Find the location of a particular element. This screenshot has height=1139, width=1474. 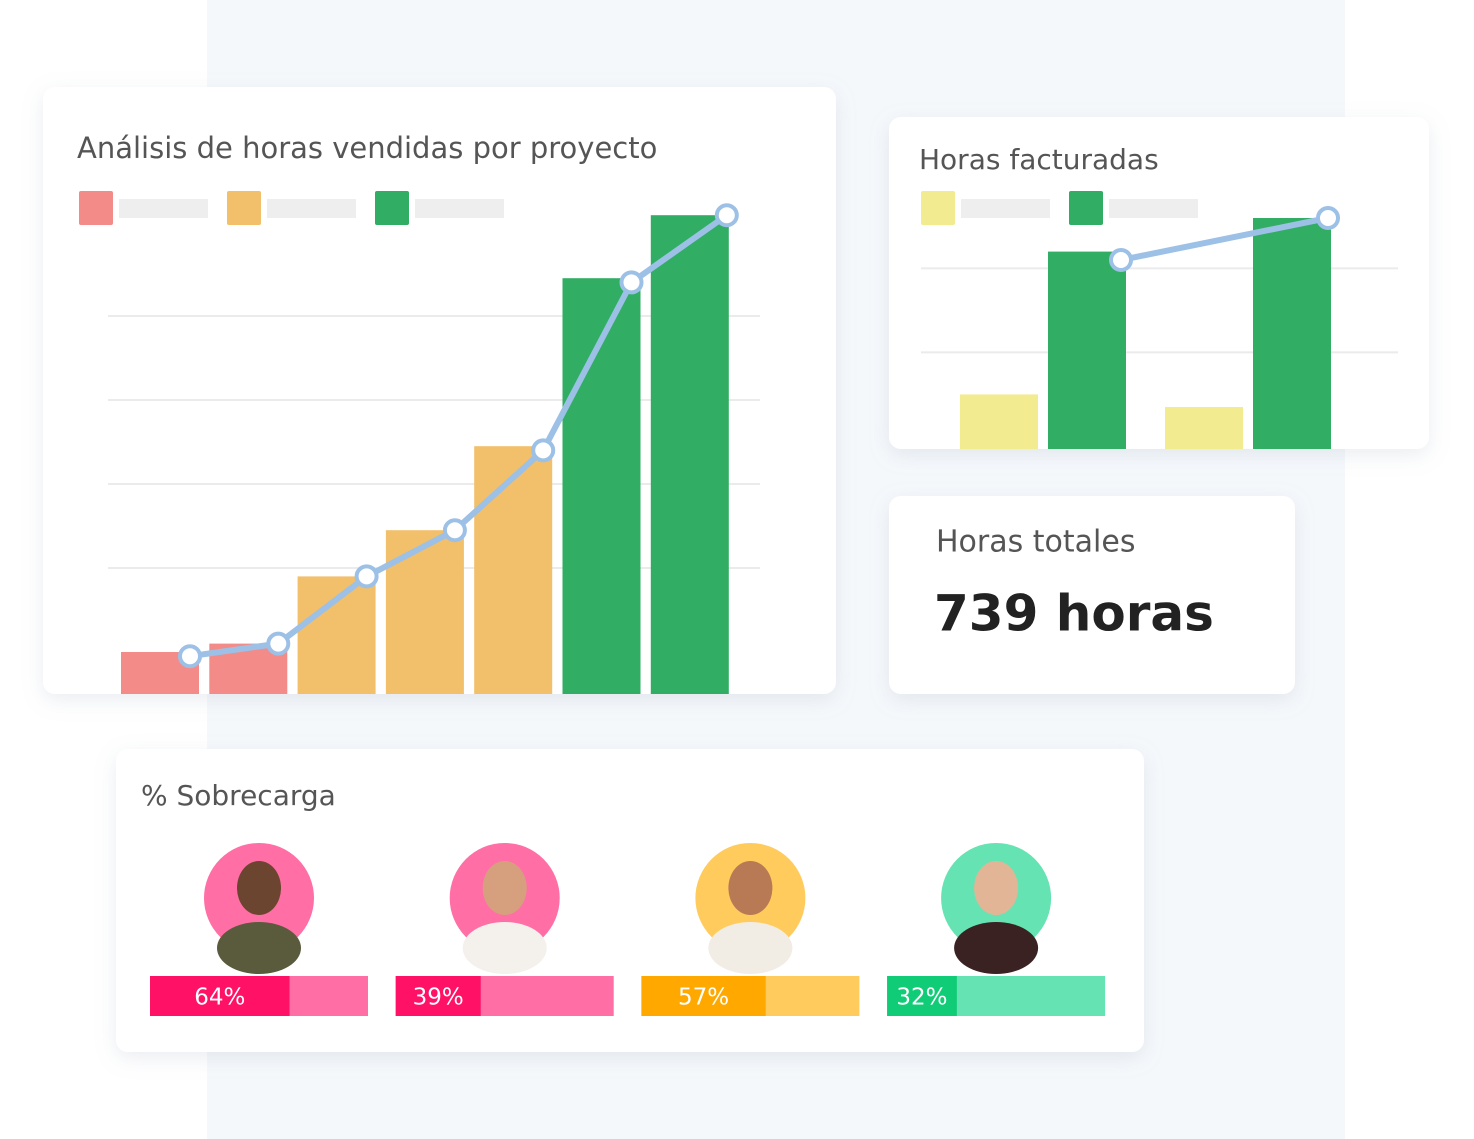

overload: 64% 39% 57% 32% is located at coordinates (628, 929).